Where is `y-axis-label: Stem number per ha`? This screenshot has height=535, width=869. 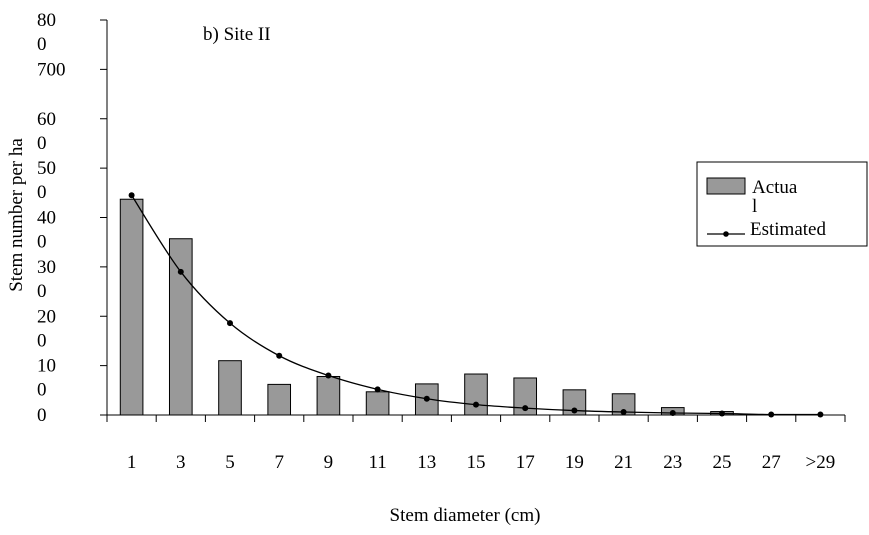 y-axis-label: Stem number per ha is located at coordinates (16, 215).